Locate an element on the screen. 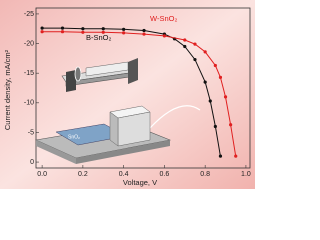 Image resolution: width=320 pixels, height=240 pixels. series-label: W-SnO₂ is located at coordinates (163, 18).